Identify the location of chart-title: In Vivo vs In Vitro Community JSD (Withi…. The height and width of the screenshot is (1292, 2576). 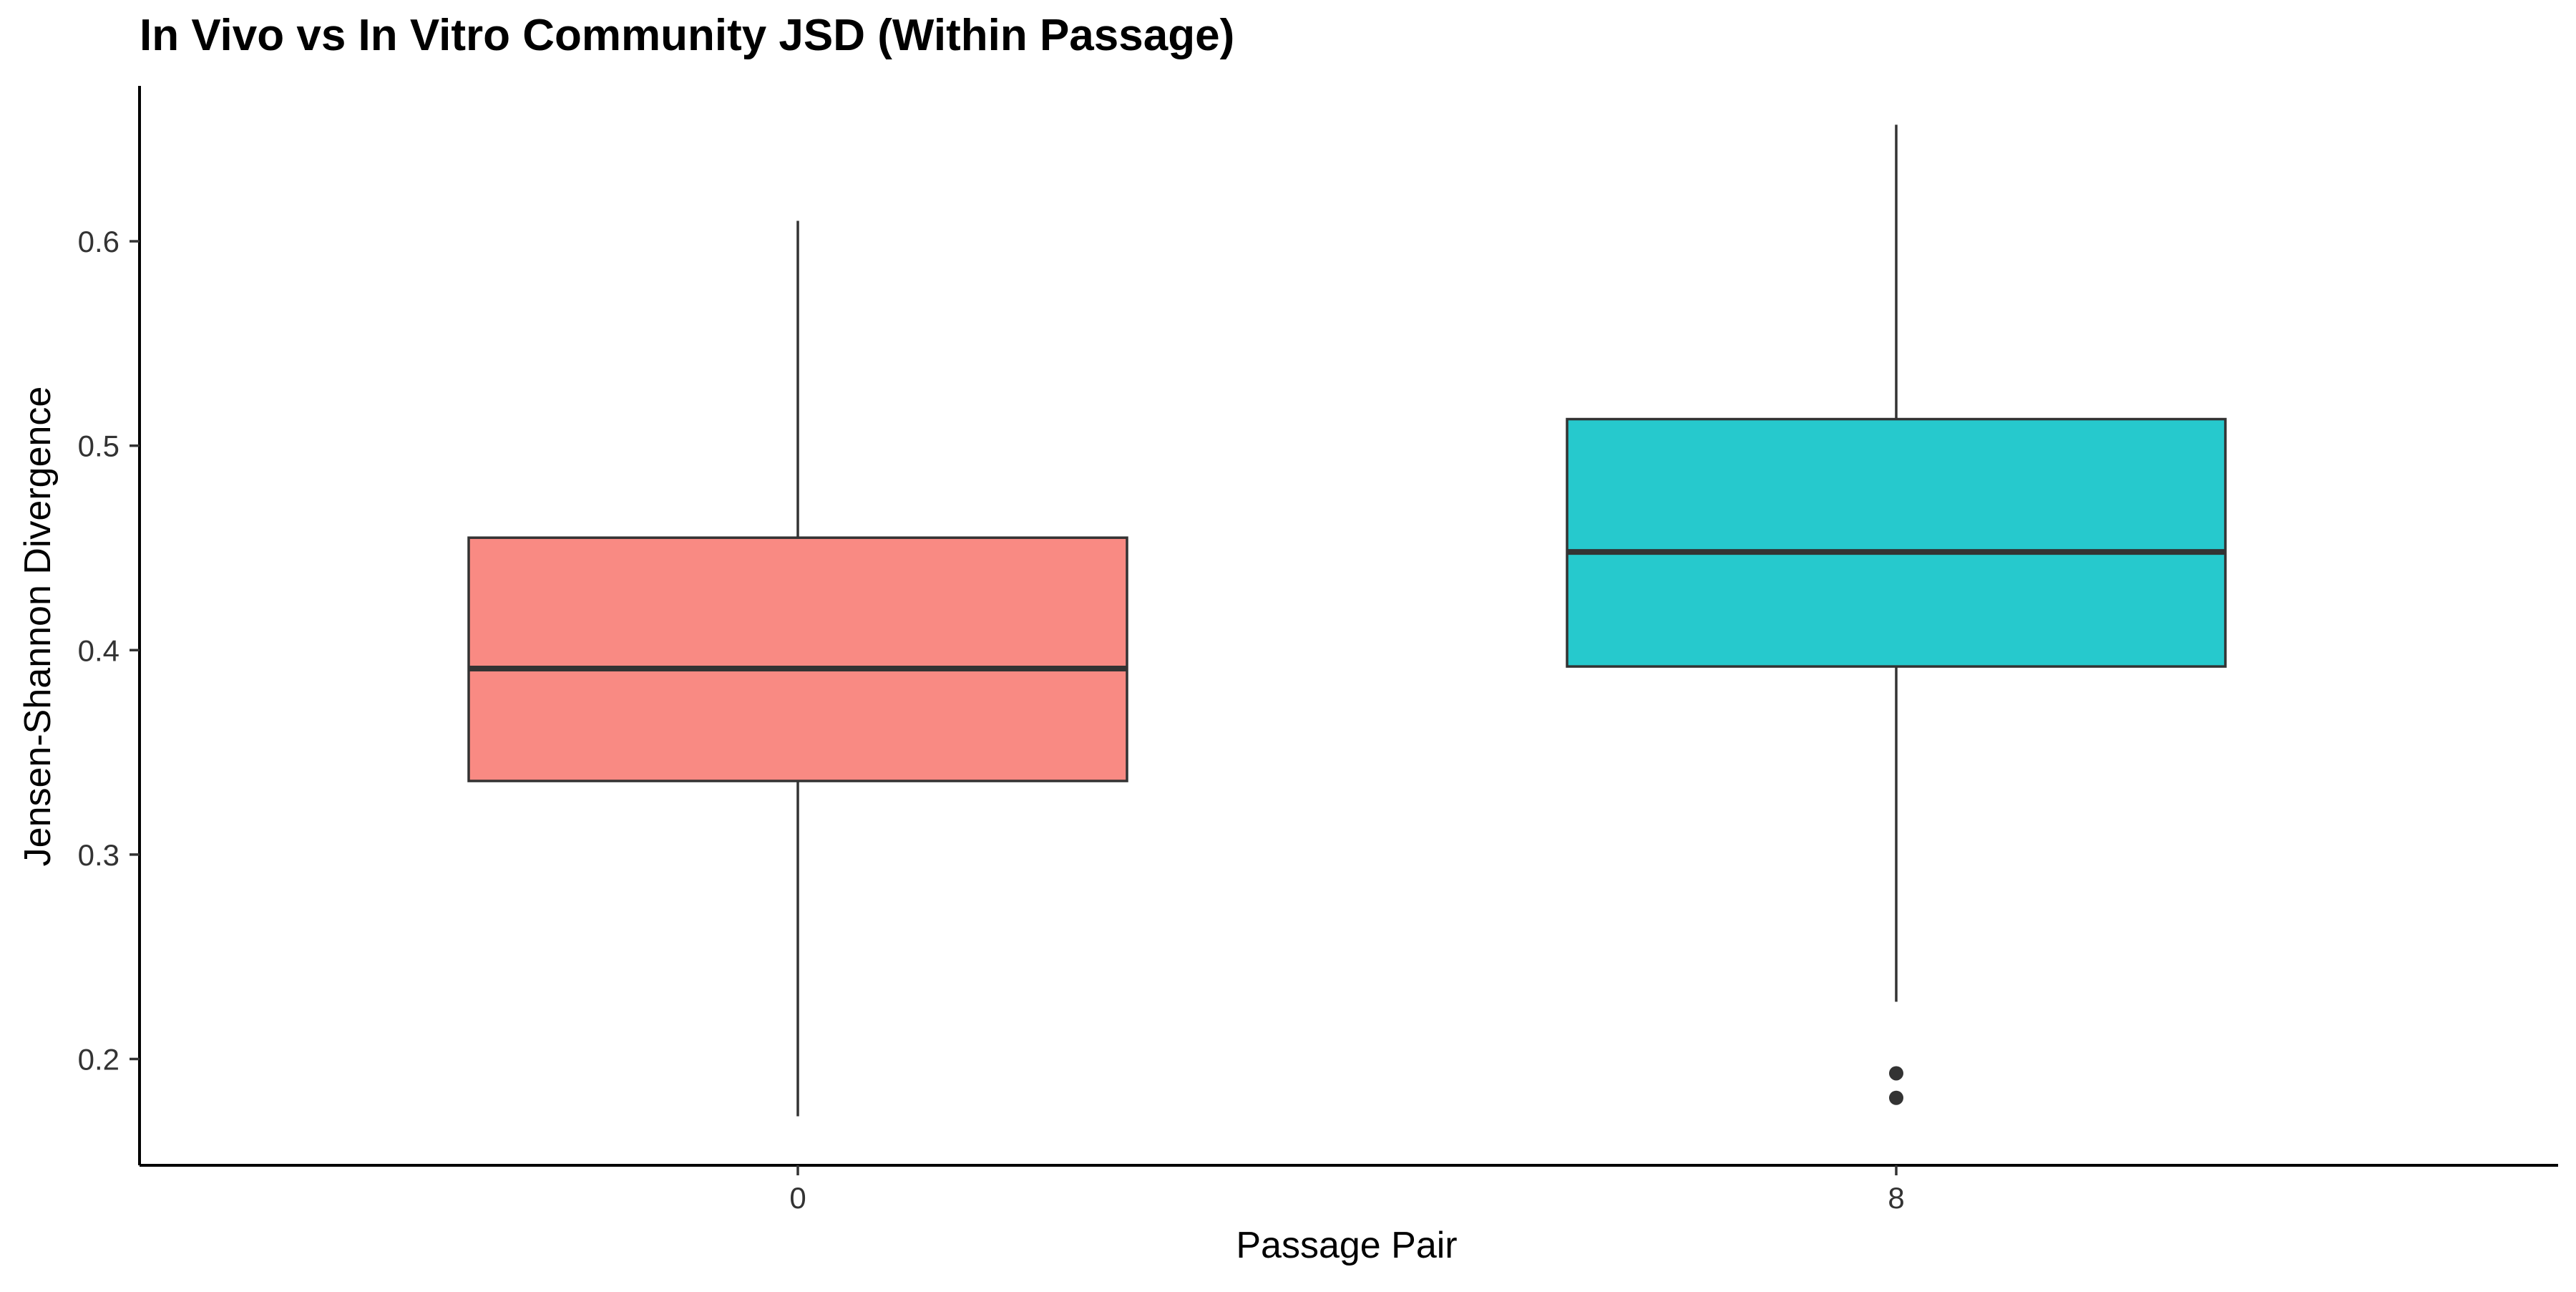
(687, 35).